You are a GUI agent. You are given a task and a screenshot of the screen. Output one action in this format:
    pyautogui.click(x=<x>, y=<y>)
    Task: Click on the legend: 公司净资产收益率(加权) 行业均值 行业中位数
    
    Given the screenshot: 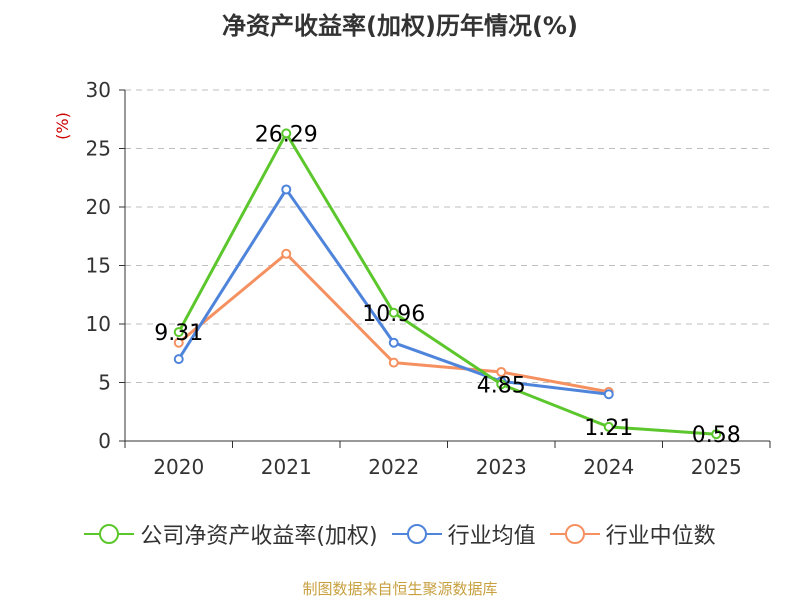 What is the action you would take?
    pyautogui.click(x=400, y=534)
    